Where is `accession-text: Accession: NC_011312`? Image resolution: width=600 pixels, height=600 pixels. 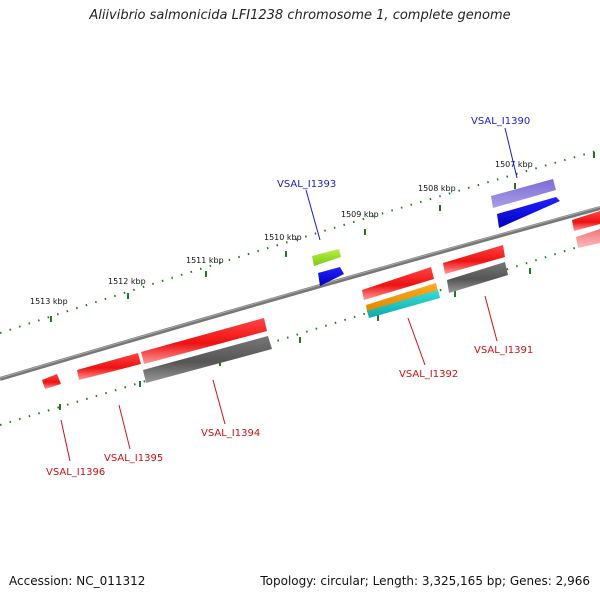 accession-text: Accession: NC_011312 is located at coordinates (77, 581).